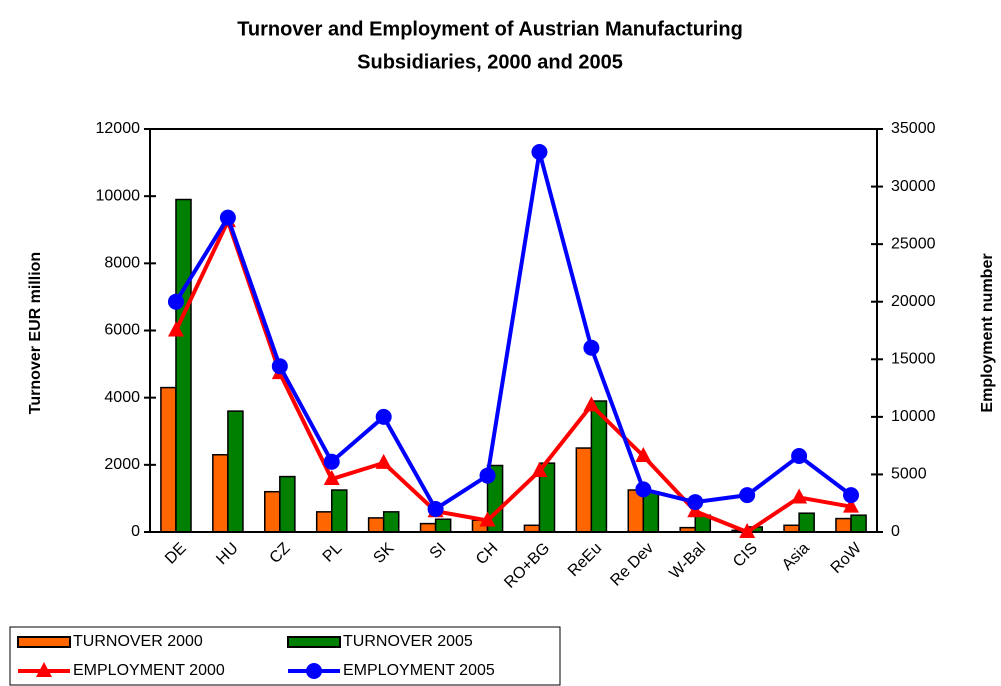  Describe the element at coordinates (280, 553) in the screenshot. I see `x-tick-label: CZ` at that location.